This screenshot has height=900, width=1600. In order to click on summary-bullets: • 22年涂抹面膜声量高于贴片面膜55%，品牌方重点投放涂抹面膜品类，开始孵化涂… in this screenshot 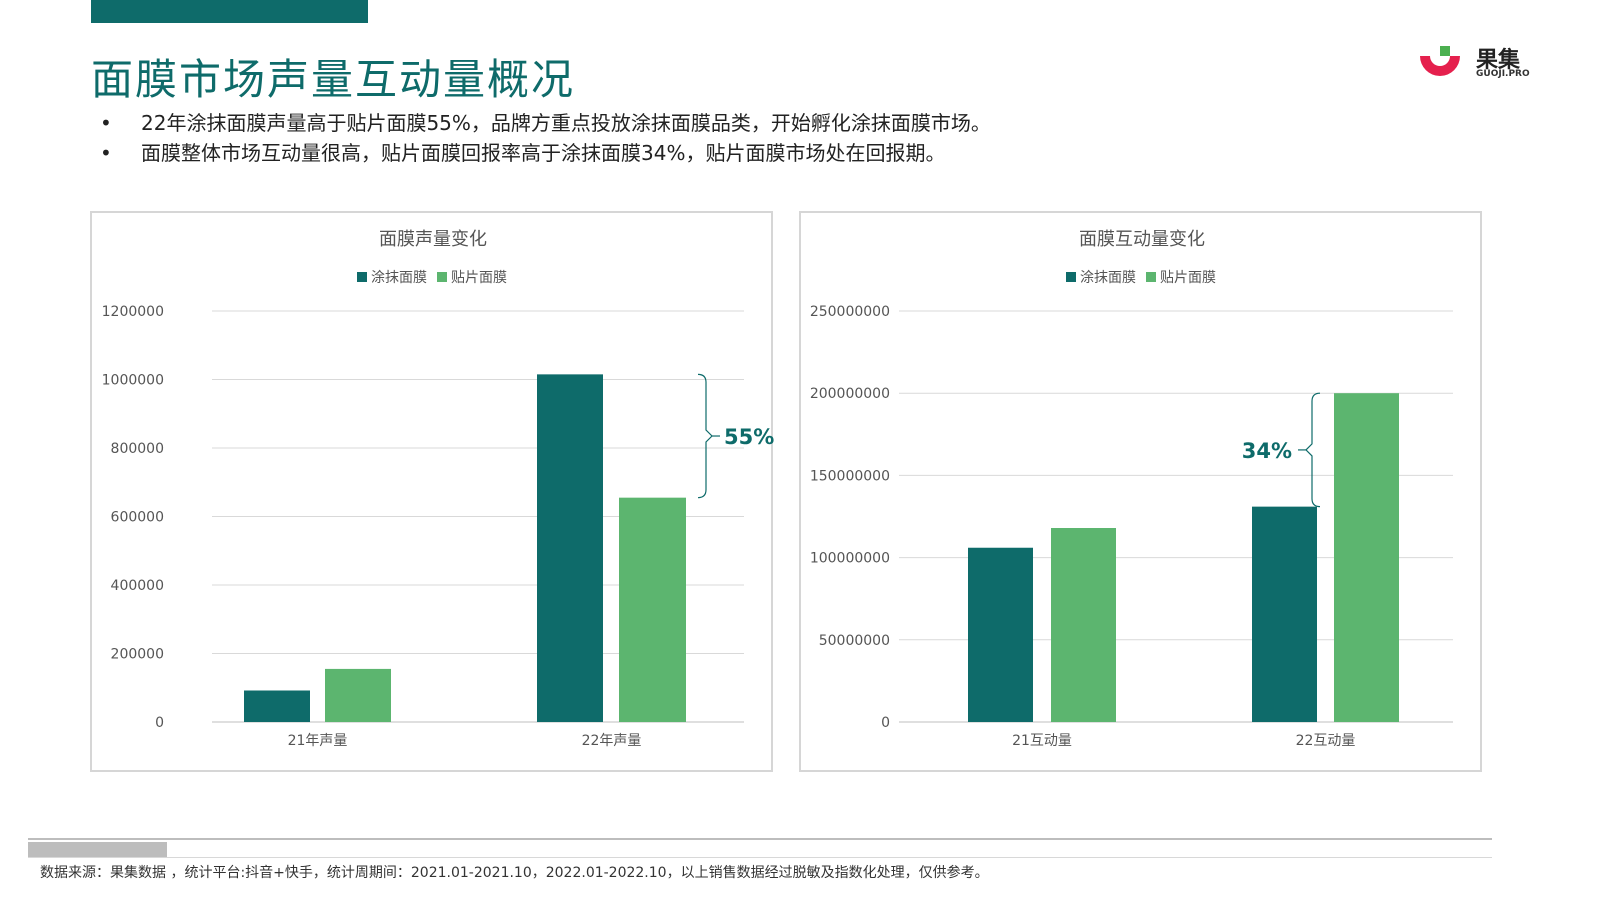, I will do `click(545, 138)`.